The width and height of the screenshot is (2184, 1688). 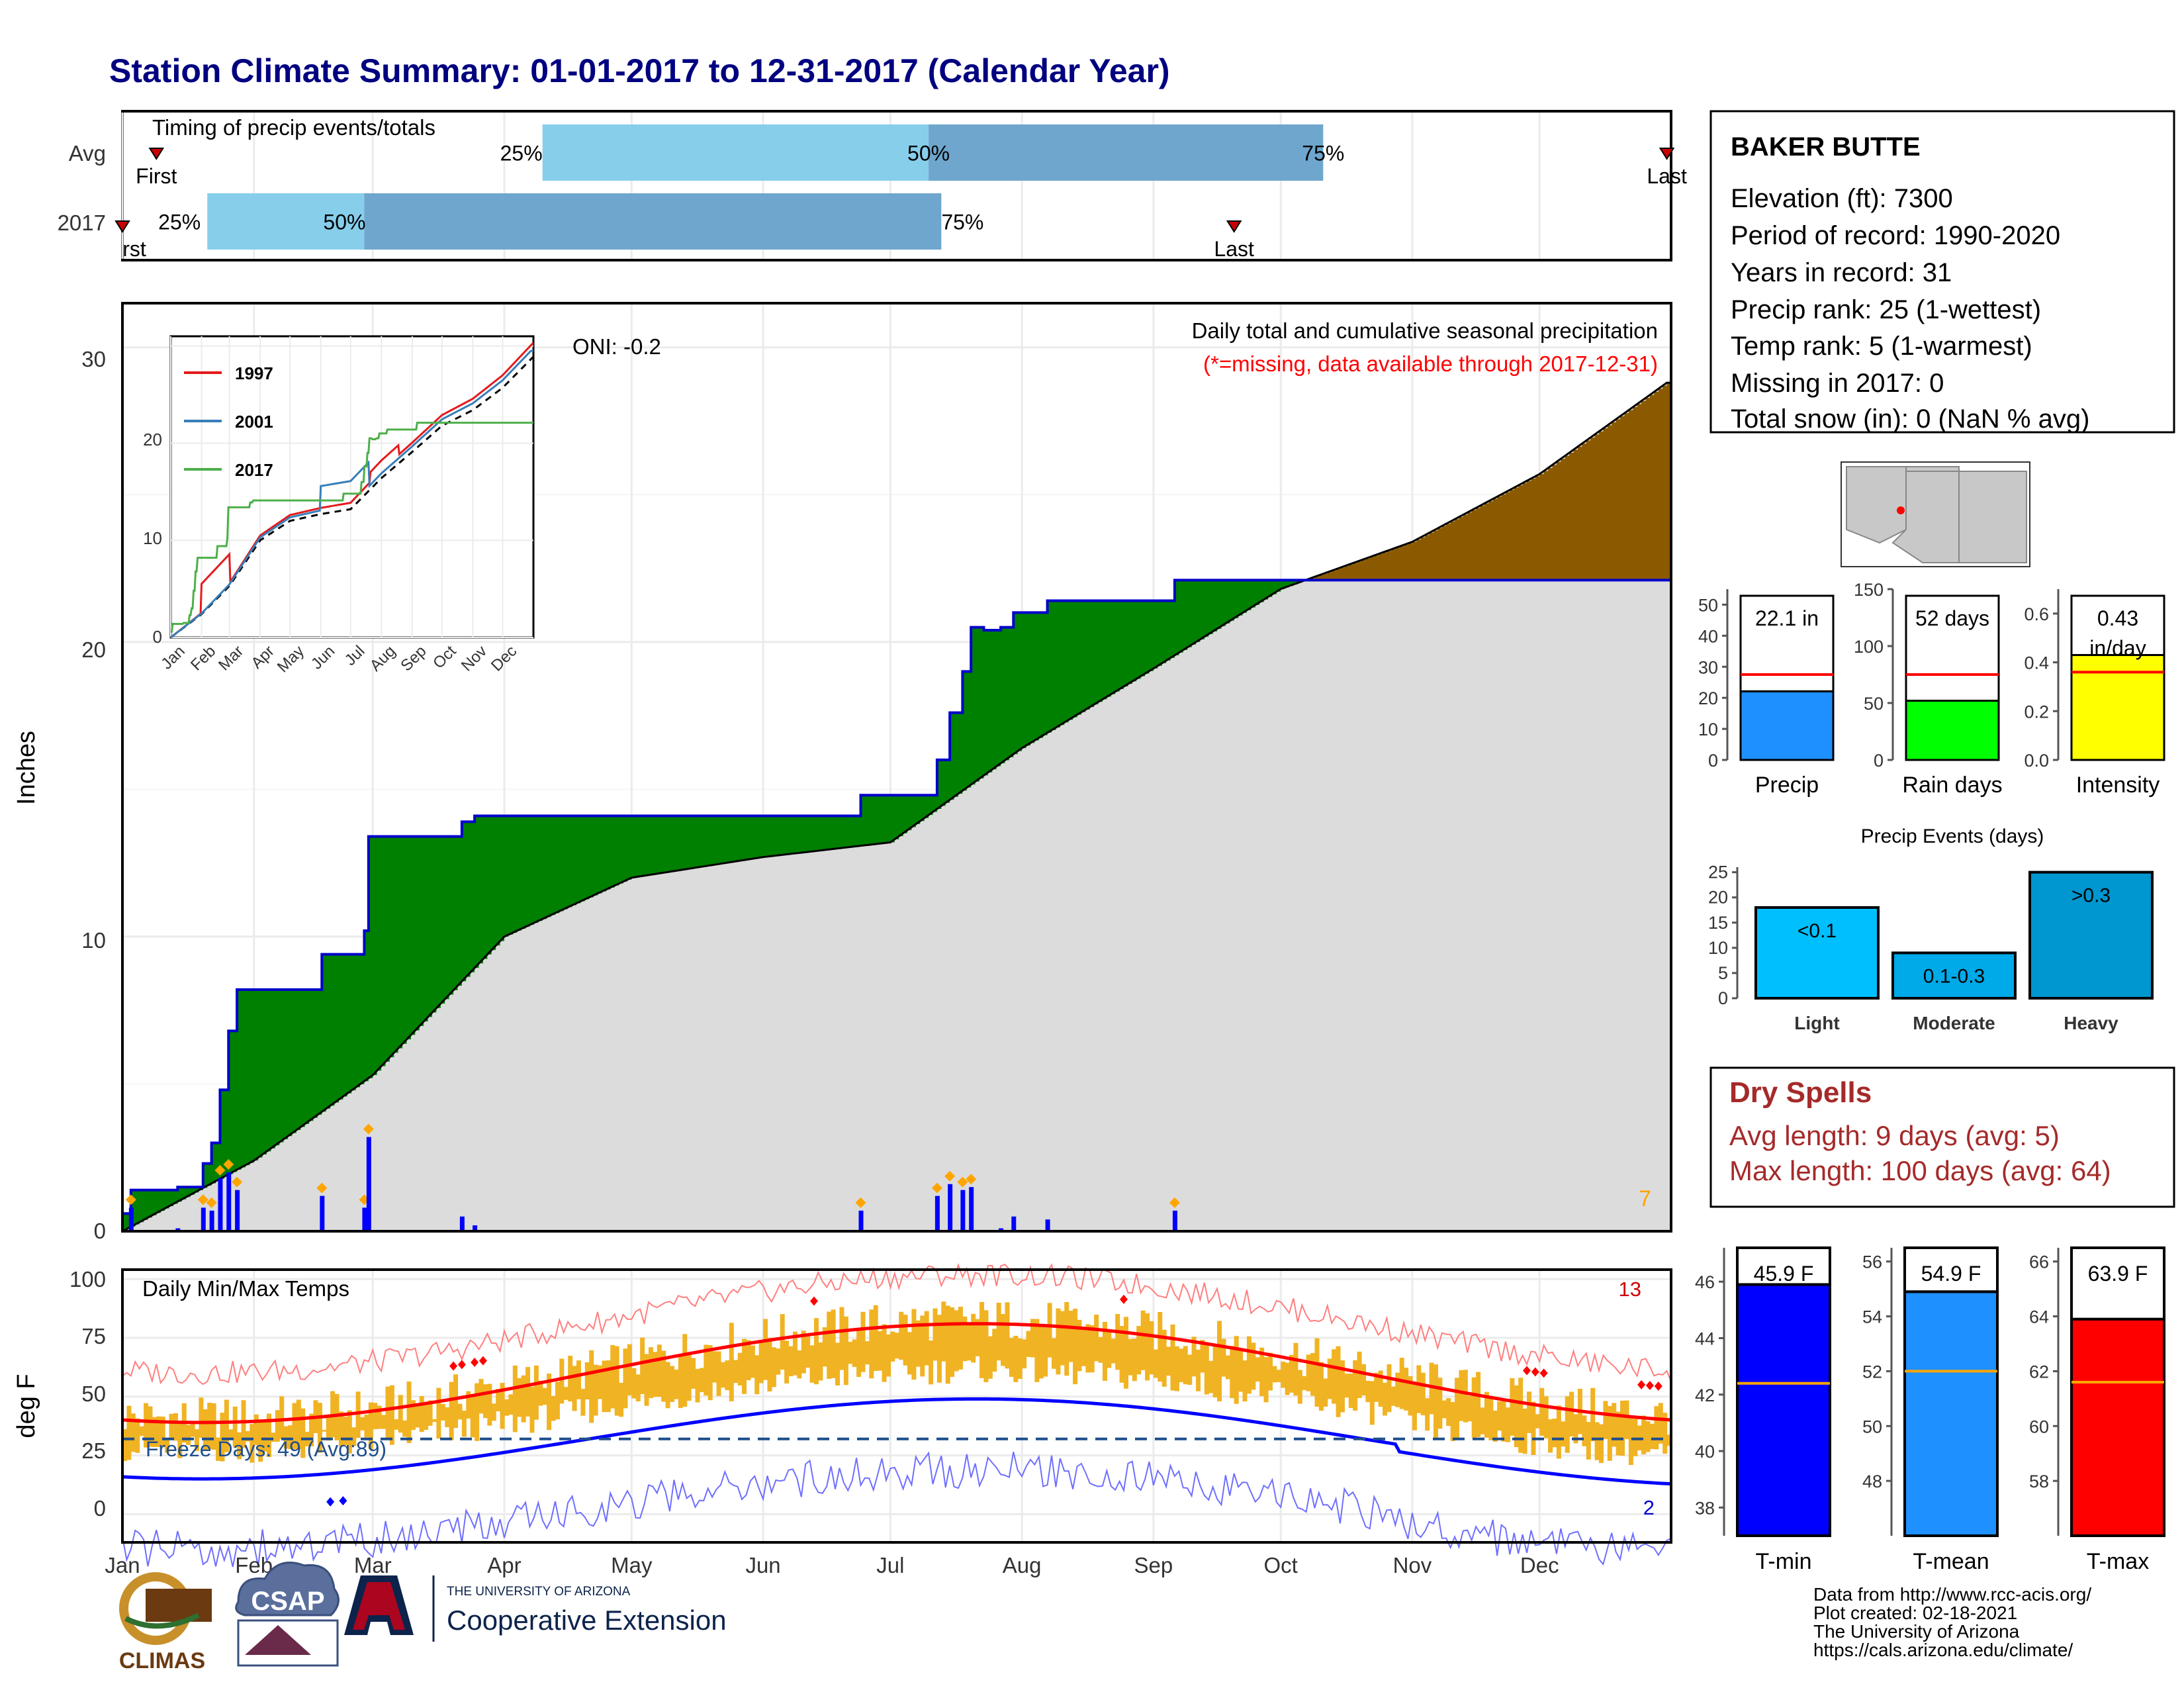 What do you see at coordinates (2117, 1283) in the screenshot?
I see `temp-summary-label-box` at bounding box center [2117, 1283].